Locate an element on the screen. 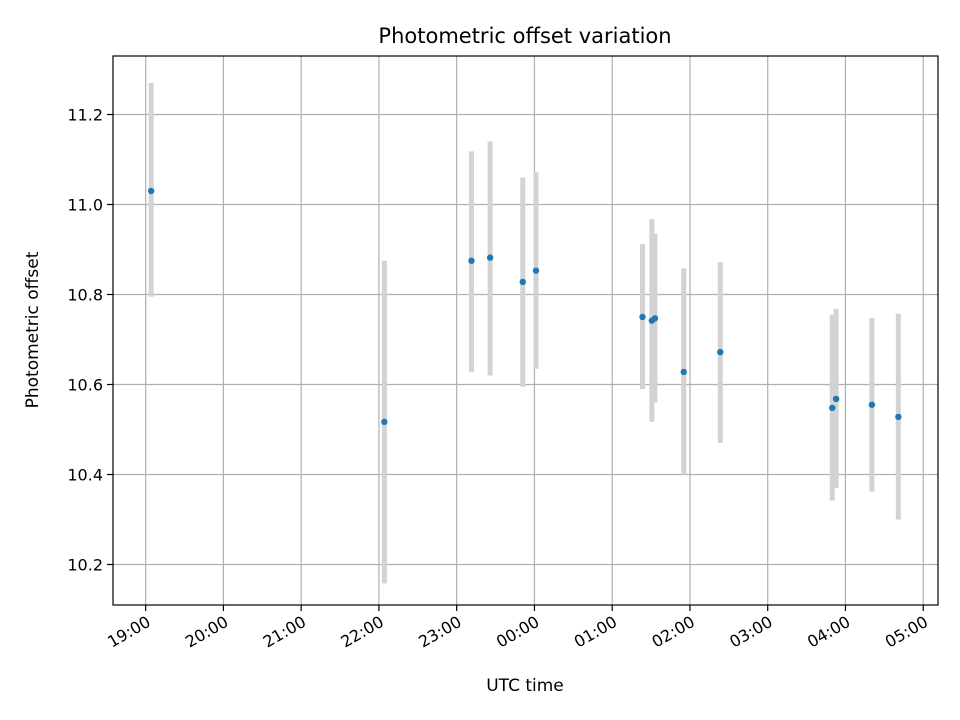 The image size is (960, 720). y-tick-label: 10.2 is located at coordinates (85, 565).